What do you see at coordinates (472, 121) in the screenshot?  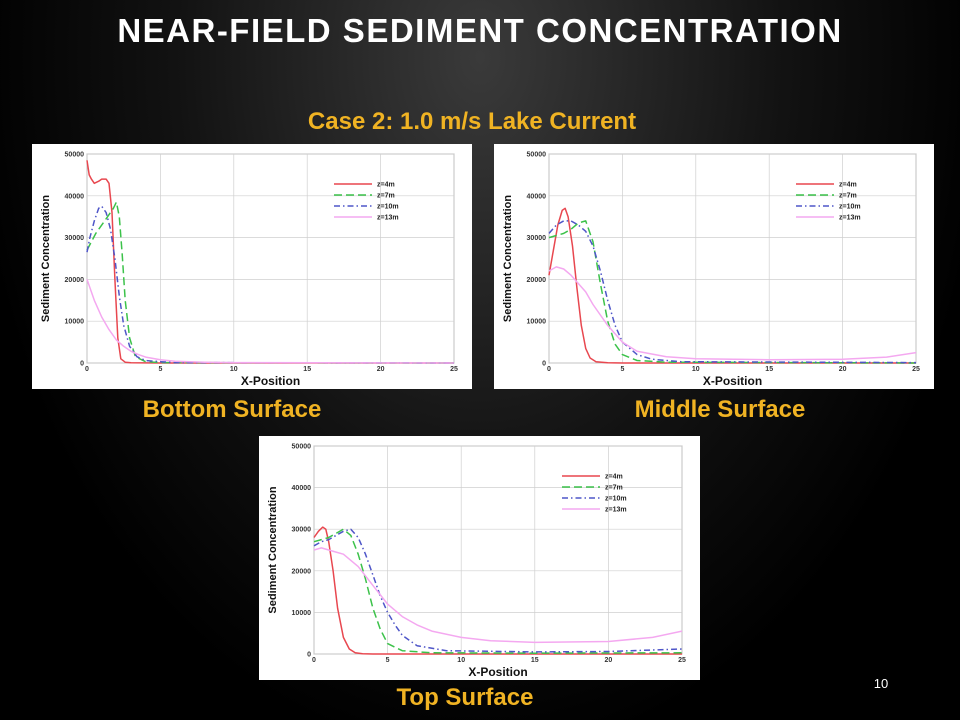 I see `slide-subtitle: Case 2: 1.0 m/s Lake Current` at bounding box center [472, 121].